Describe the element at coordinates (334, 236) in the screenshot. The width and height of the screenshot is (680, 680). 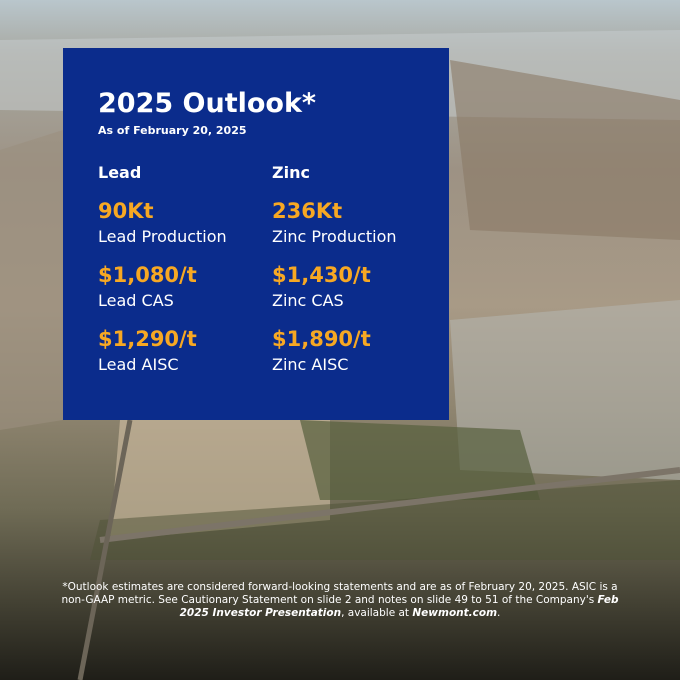
I see `metric-label: Zinc Production` at that location.